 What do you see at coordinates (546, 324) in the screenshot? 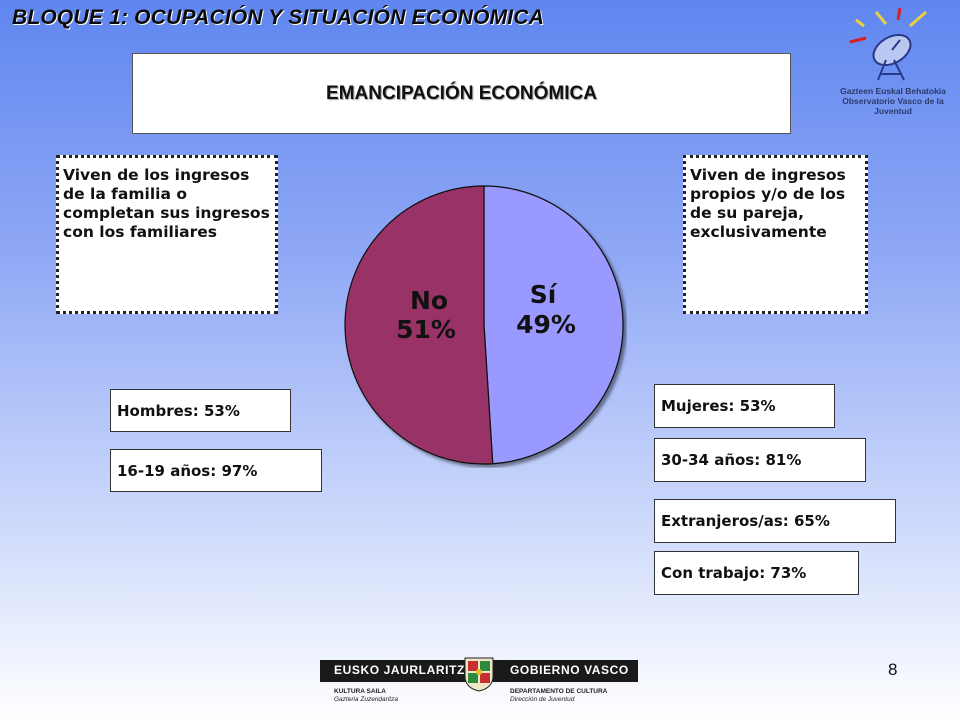
I see `slice-label-si-value: 49%` at bounding box center [546, 324].